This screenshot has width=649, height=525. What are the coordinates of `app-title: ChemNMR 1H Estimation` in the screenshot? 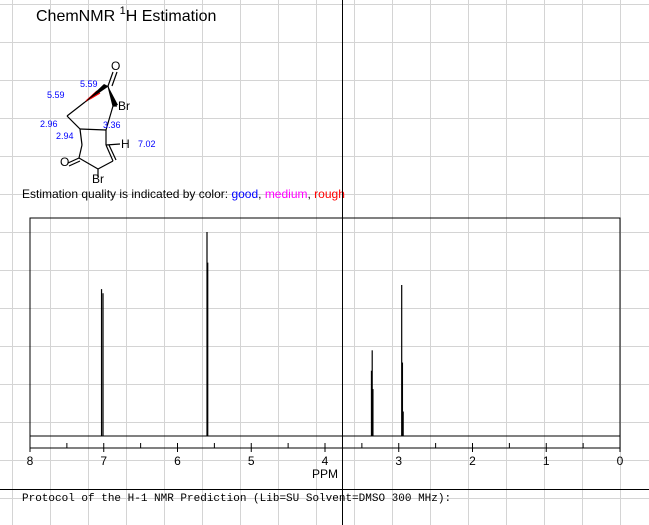 It's located at (126, 15).